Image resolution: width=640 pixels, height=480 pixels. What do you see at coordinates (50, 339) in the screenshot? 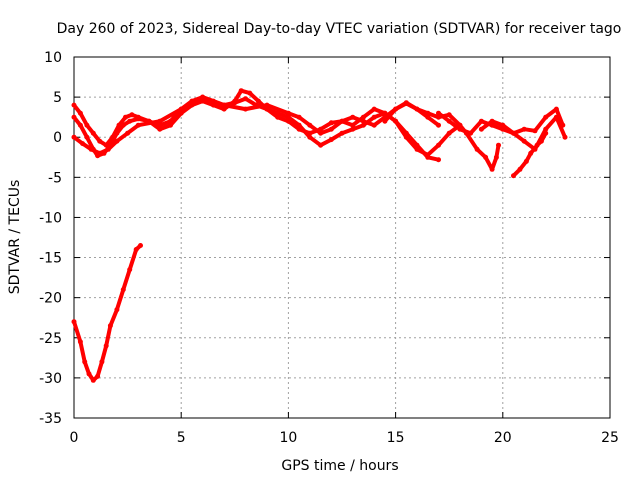
I see `y-tick-label: -25` at bounding box center [50, 339].